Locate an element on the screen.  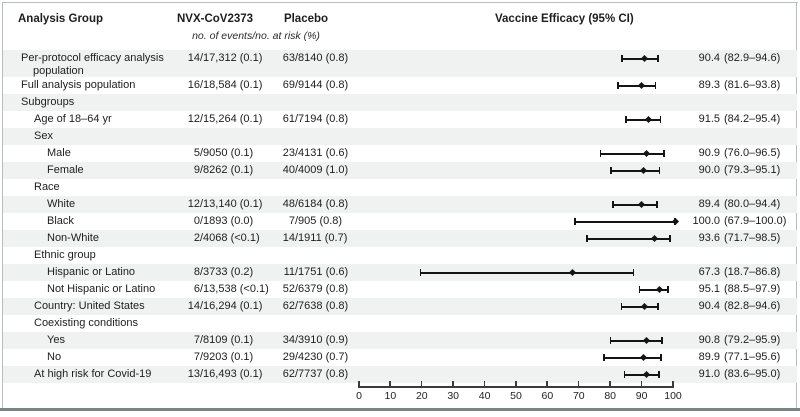
row-label: Age of 18–64 yr is located at coordinates (73, 119).